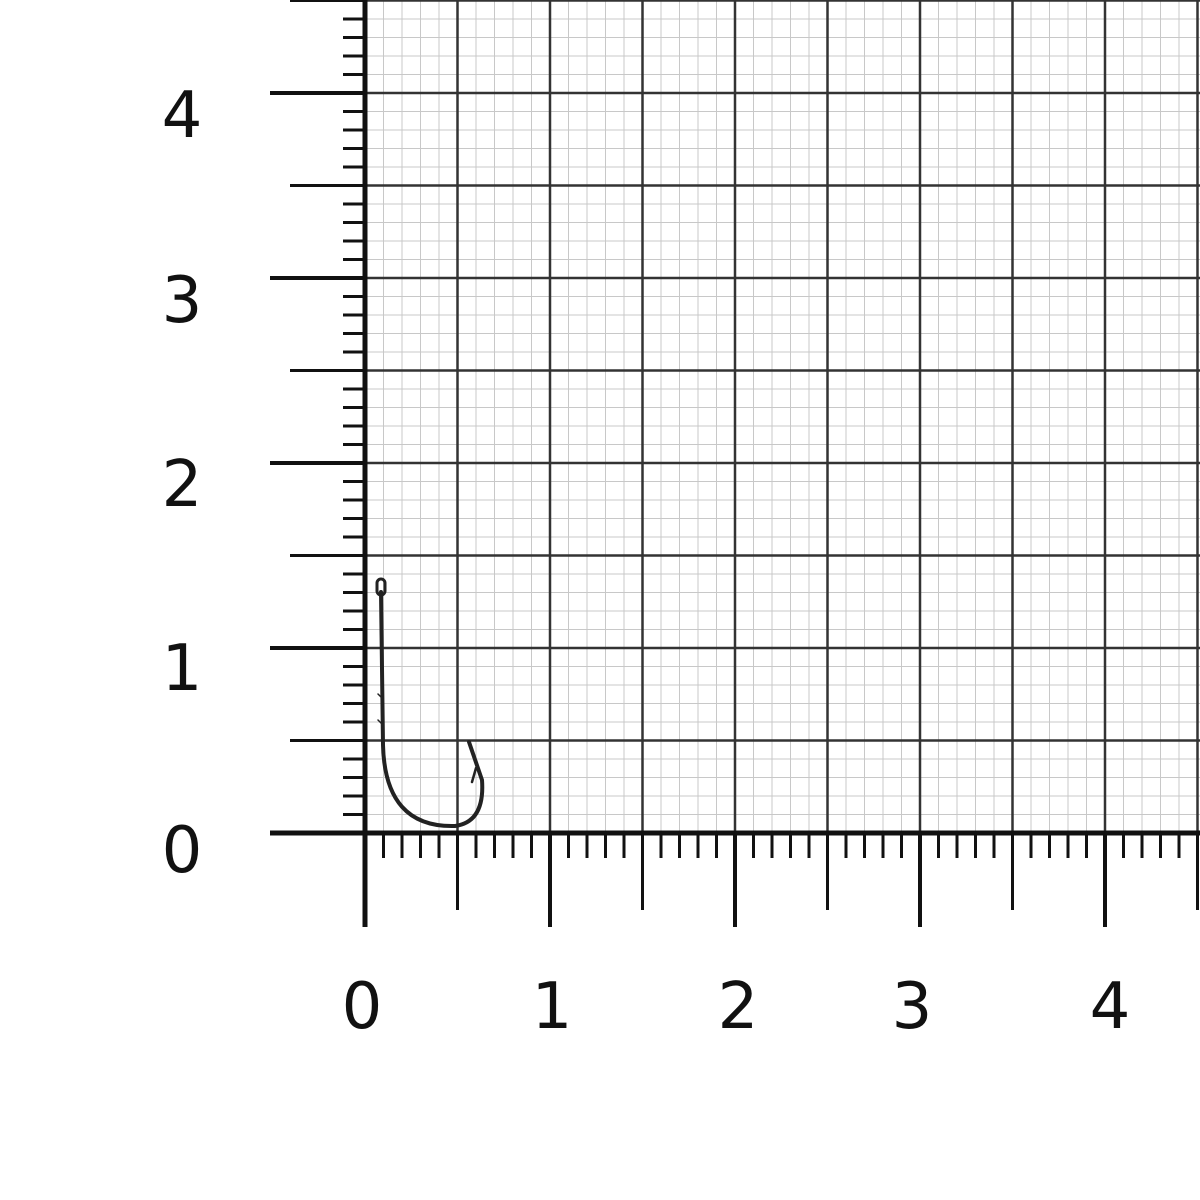 The width and height of the screenshot is (1200, 1200). I want to click on hook-eye, so click(381, 587).